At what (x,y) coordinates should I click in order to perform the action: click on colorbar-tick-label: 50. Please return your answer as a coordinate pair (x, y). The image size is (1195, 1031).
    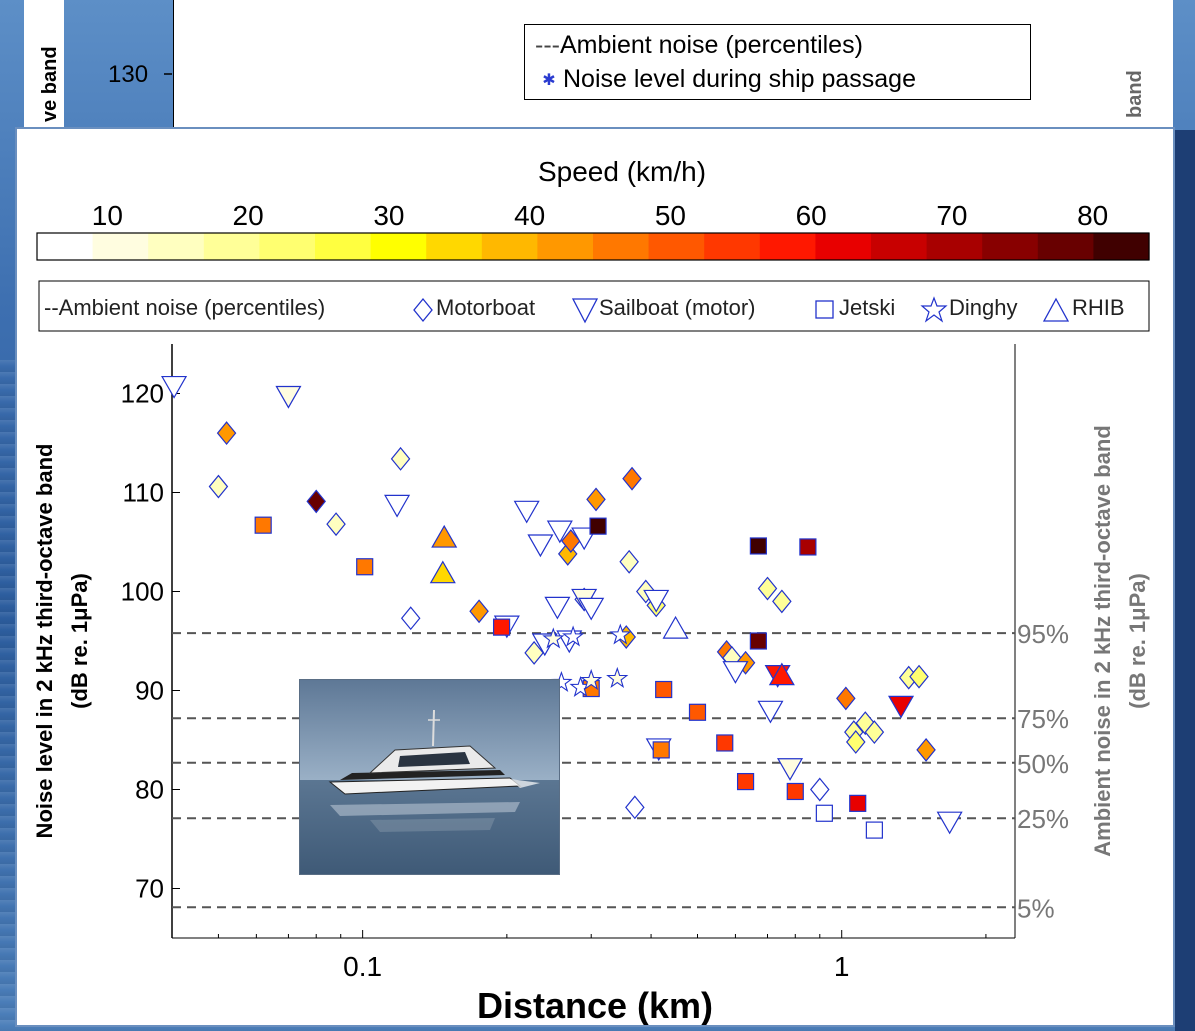
    Looking at the image, I should click on (670, 215).